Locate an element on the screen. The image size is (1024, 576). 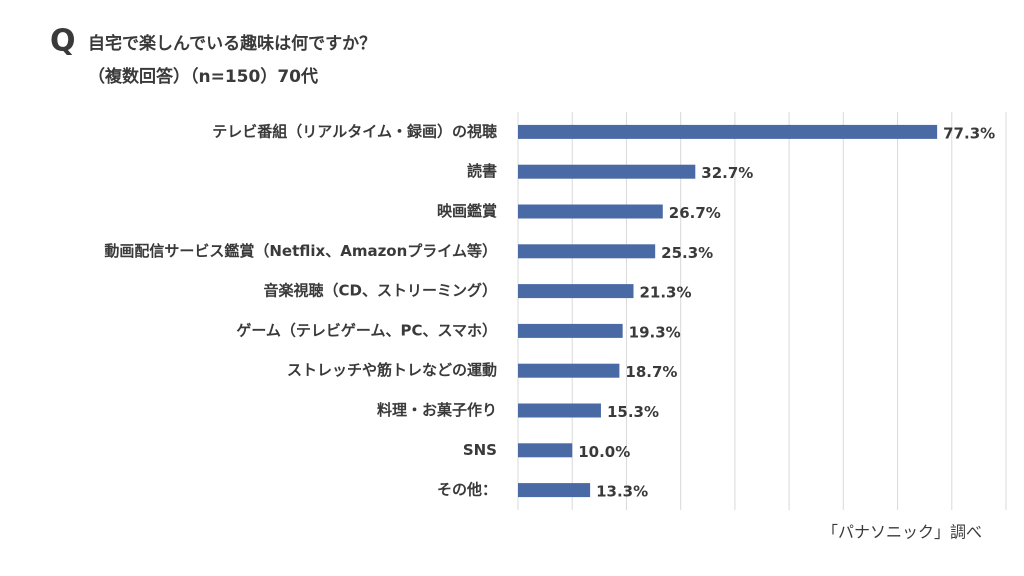
data-label: 15.3% is located at coordinates (633, 412).